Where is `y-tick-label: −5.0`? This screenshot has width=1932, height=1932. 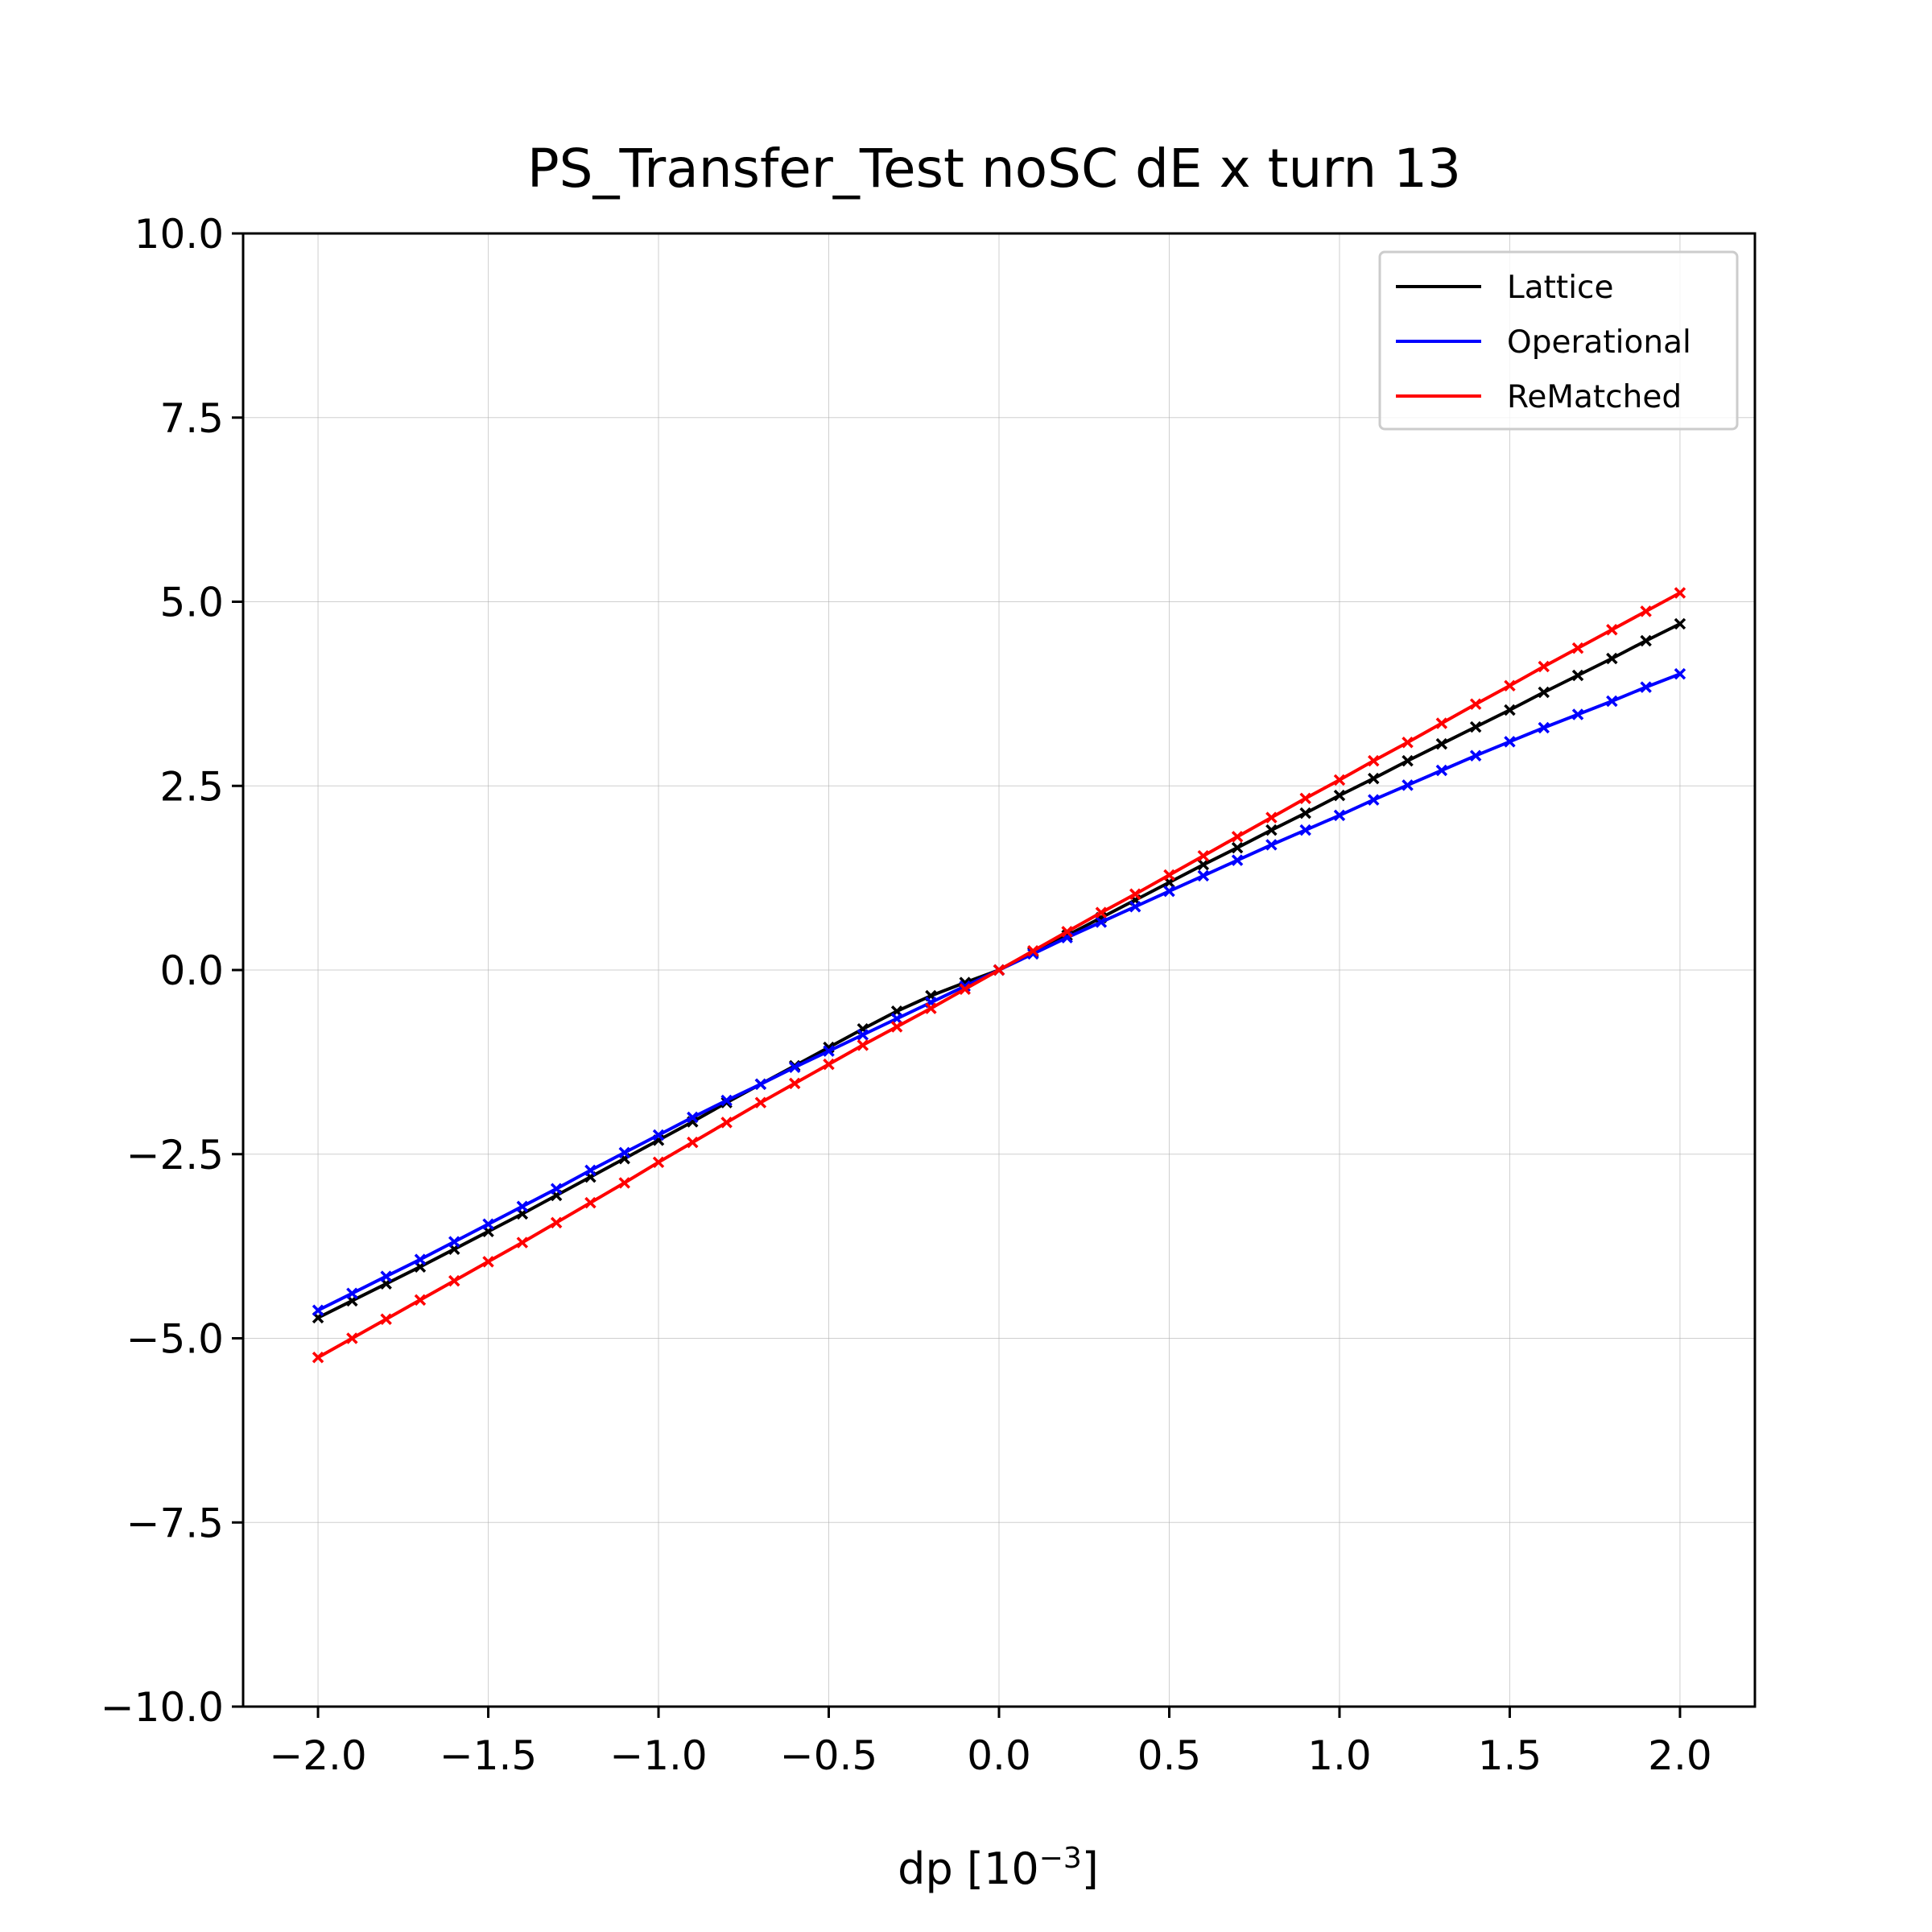
y-tick-label: −5.0 is located at coordinates (175, 1339).